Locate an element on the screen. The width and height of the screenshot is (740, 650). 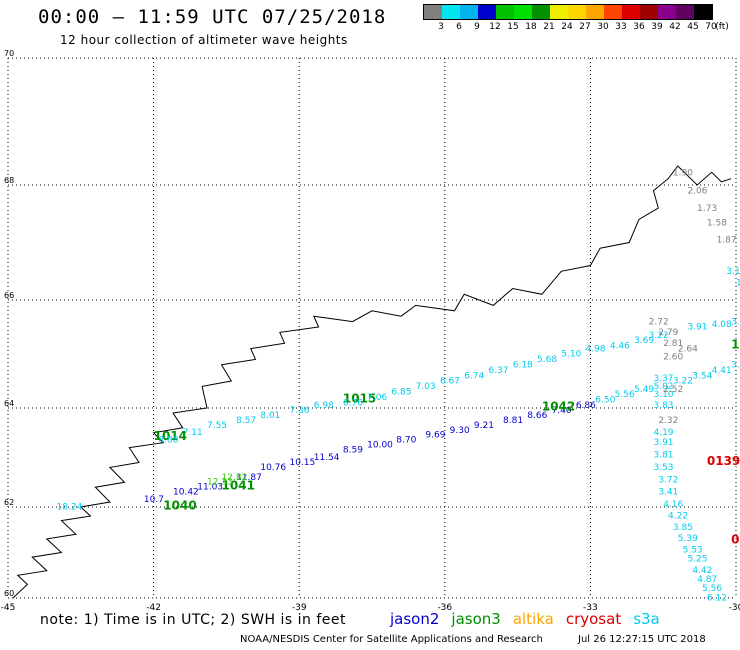
s3a-point-label: 6.12 is located at coordinates (717, 598).